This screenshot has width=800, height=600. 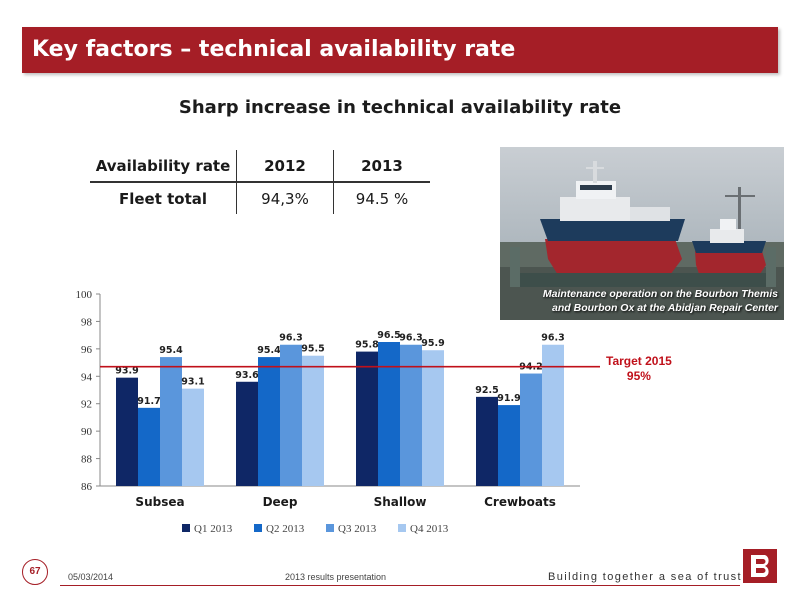 I want to click on category-label: Crewboats, so click(x=520, y=502).